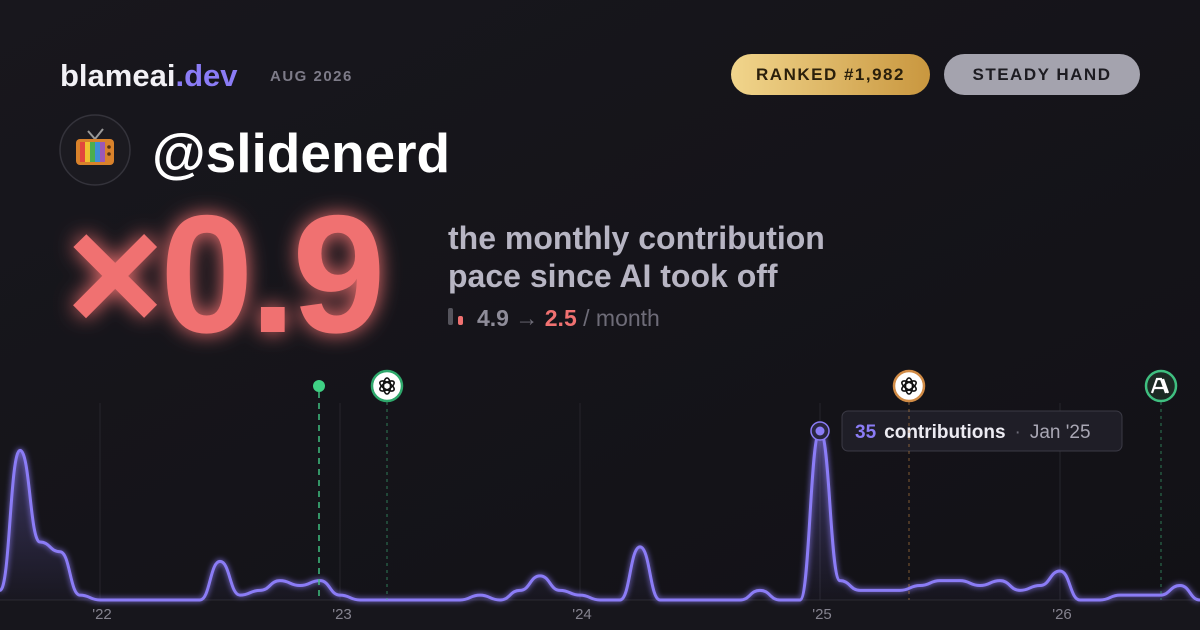  I want to click on brand-name: blameai, so click(117, 75).